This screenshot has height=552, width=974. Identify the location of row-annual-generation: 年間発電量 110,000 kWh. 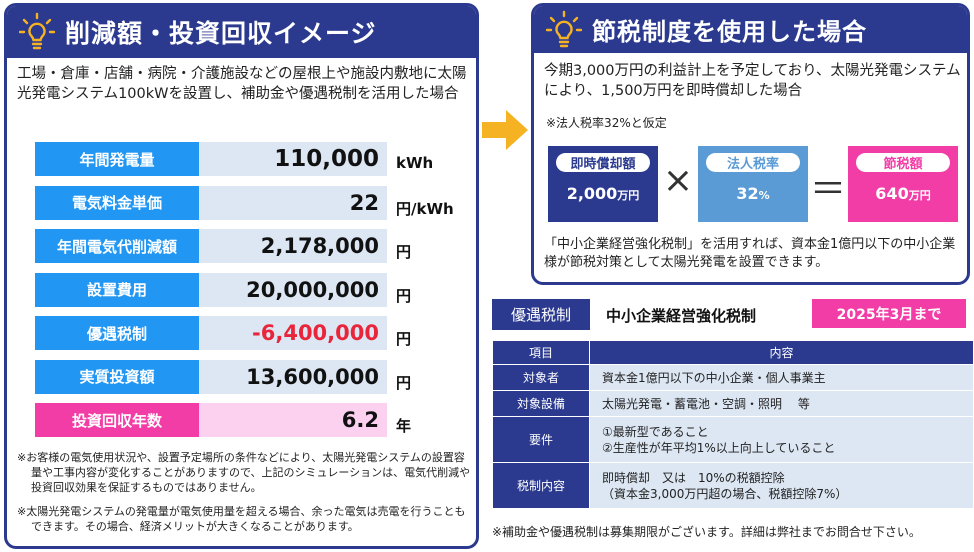
(255, 159).